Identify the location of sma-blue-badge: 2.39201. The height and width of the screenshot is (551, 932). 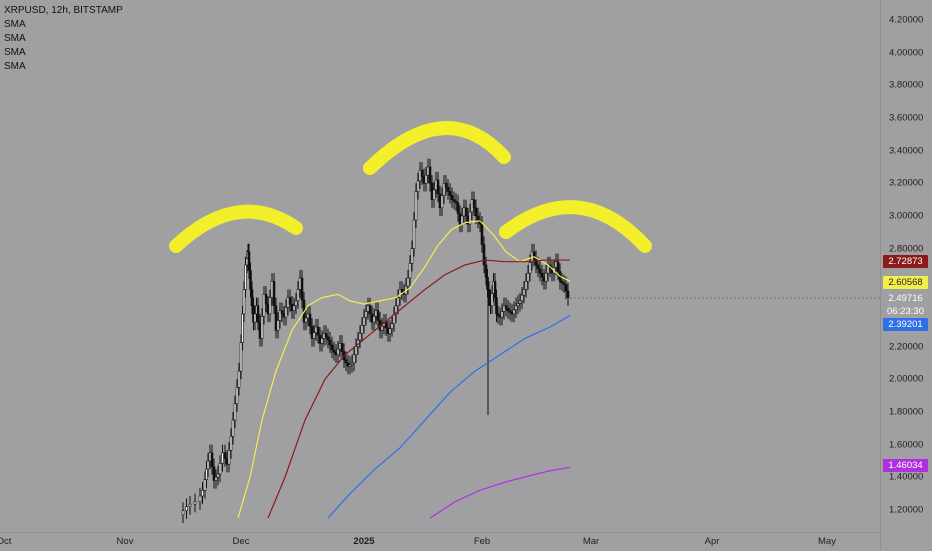
(905, 324).